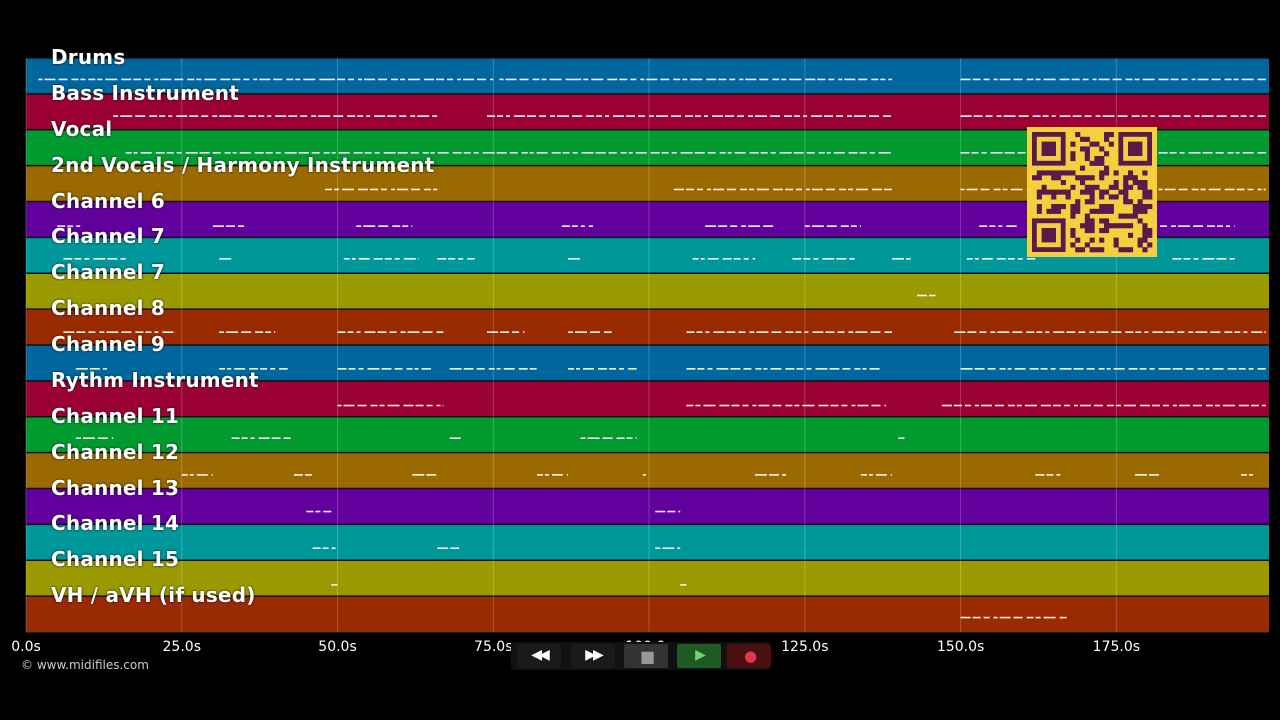 This screenshot has height=720, width=1280. What do you see at coordinates (539, 656) in the screenshot?
I see `rewind-button: ◀◀` at bounding box center [539, 656].